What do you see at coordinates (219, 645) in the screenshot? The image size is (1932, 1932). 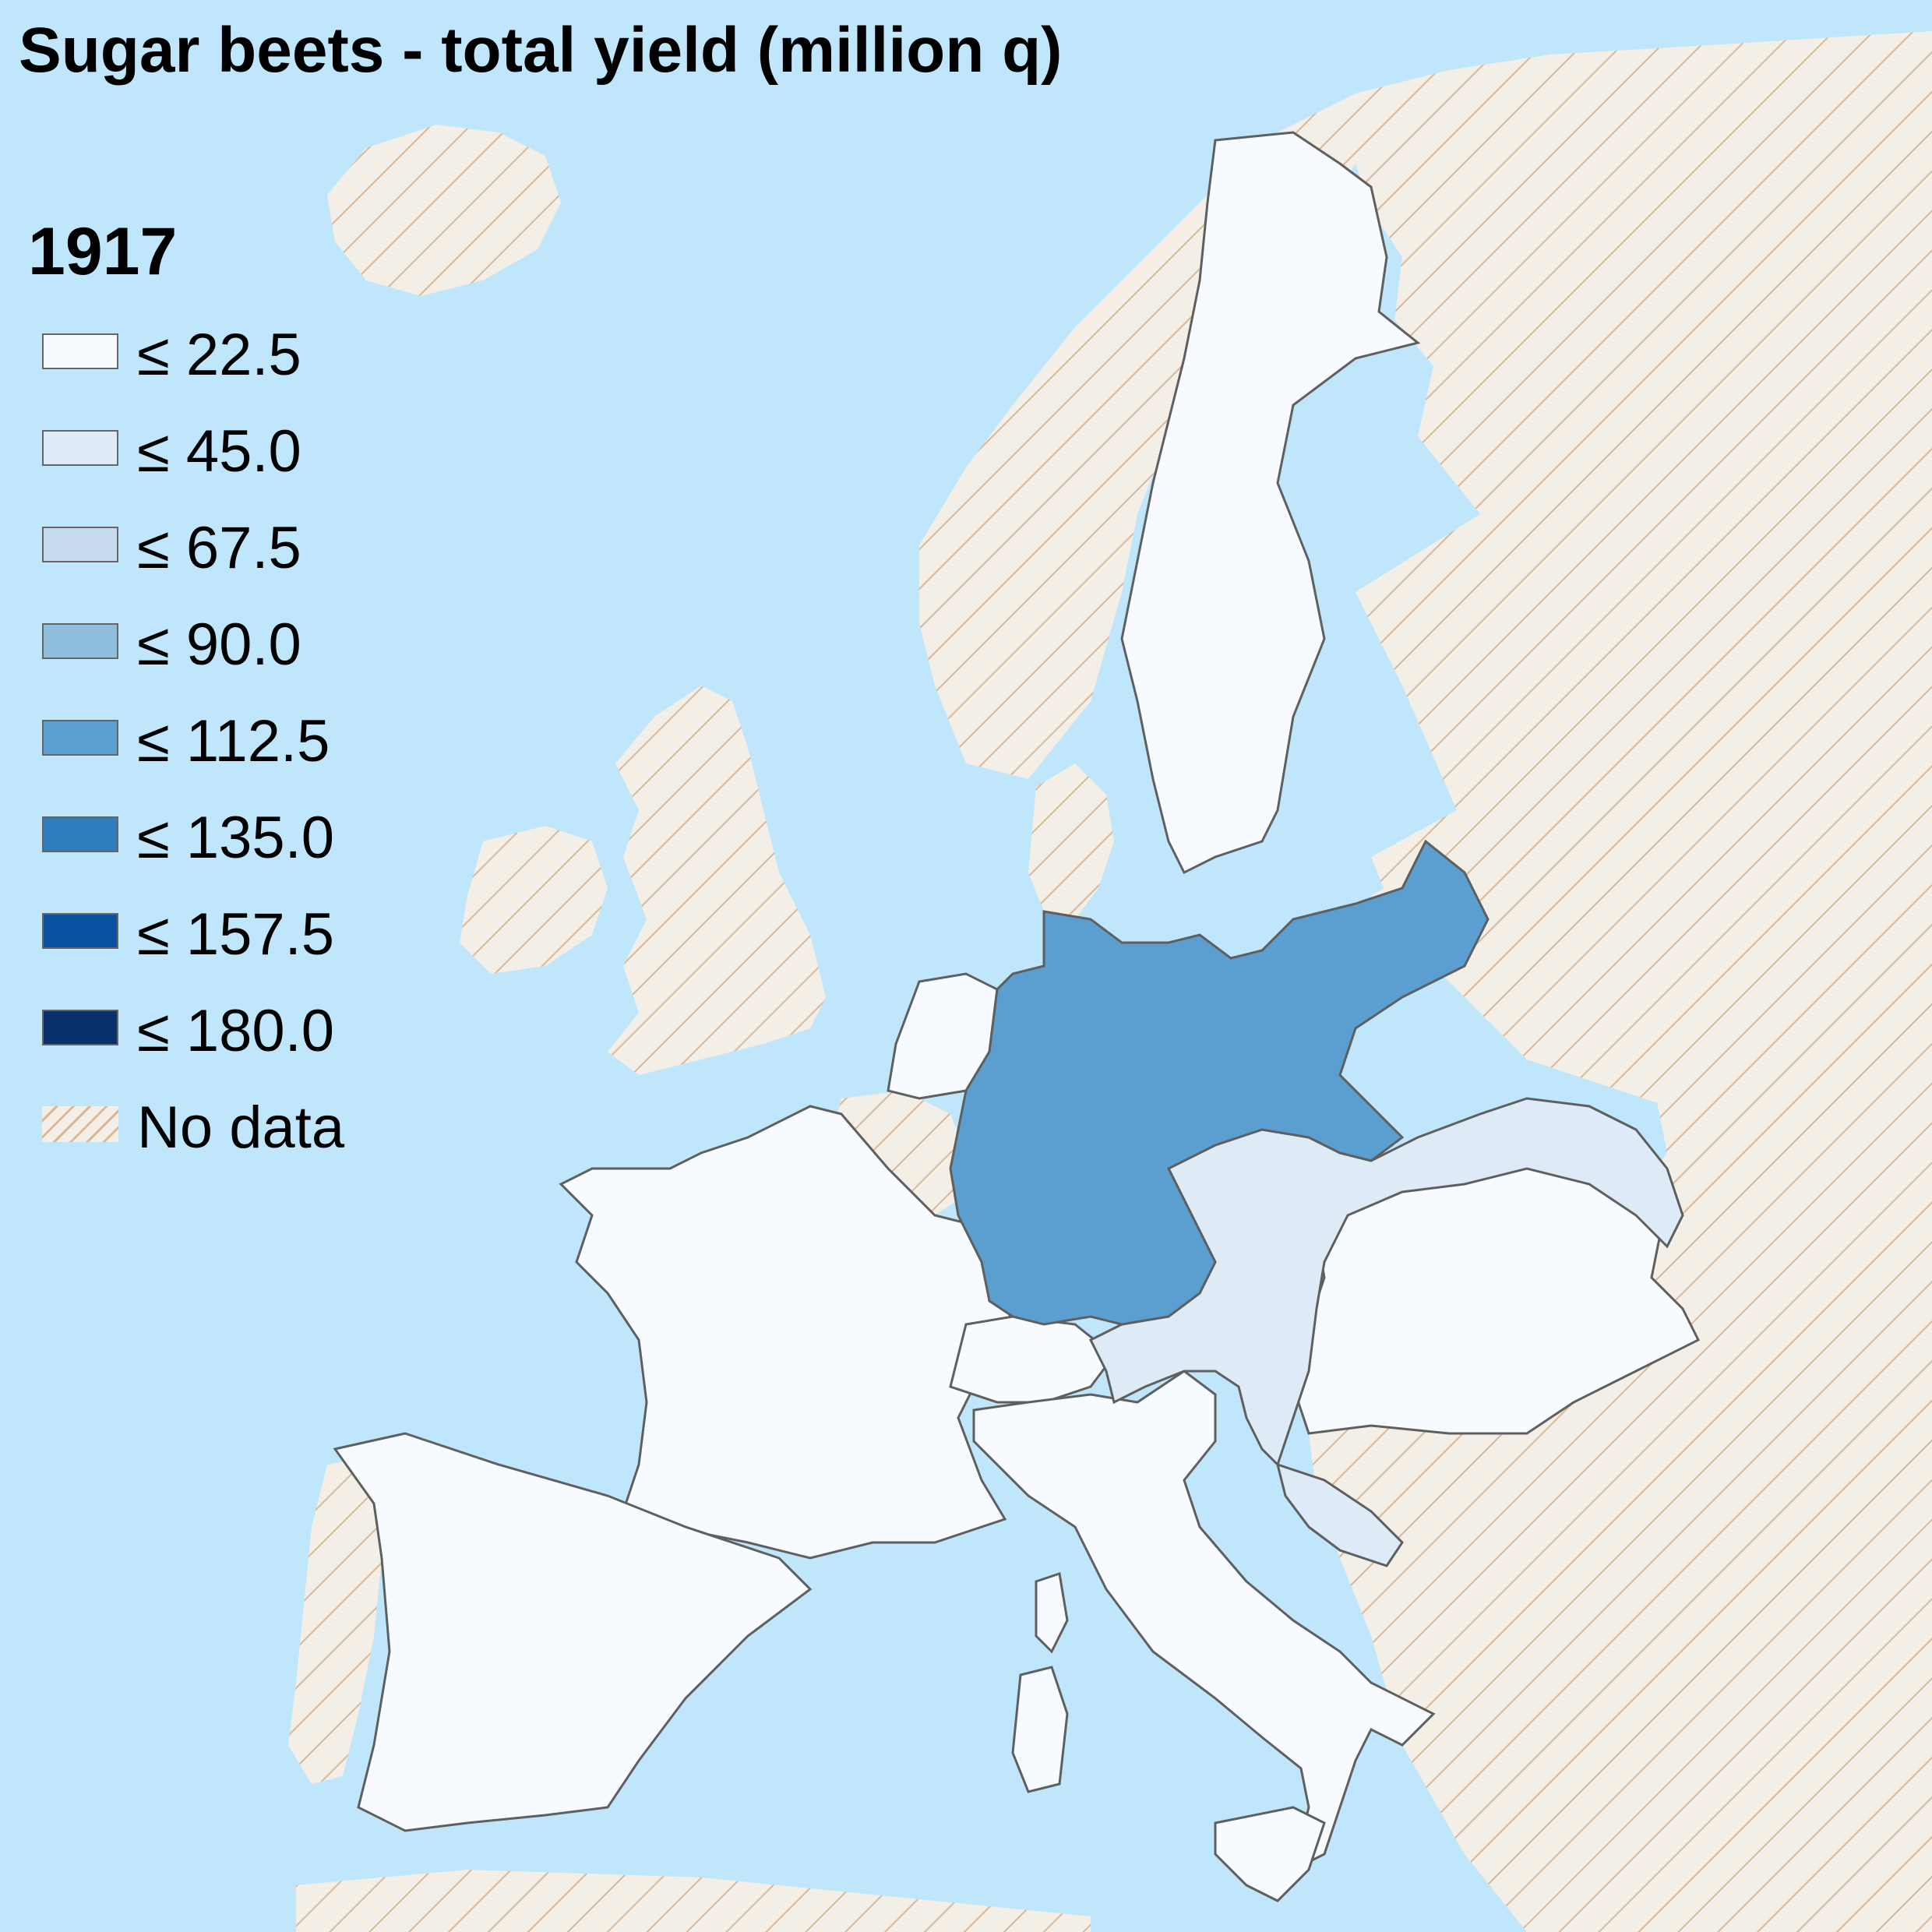 I see `legend-label: ≤ 90.0` at bounding box center [219, 645].